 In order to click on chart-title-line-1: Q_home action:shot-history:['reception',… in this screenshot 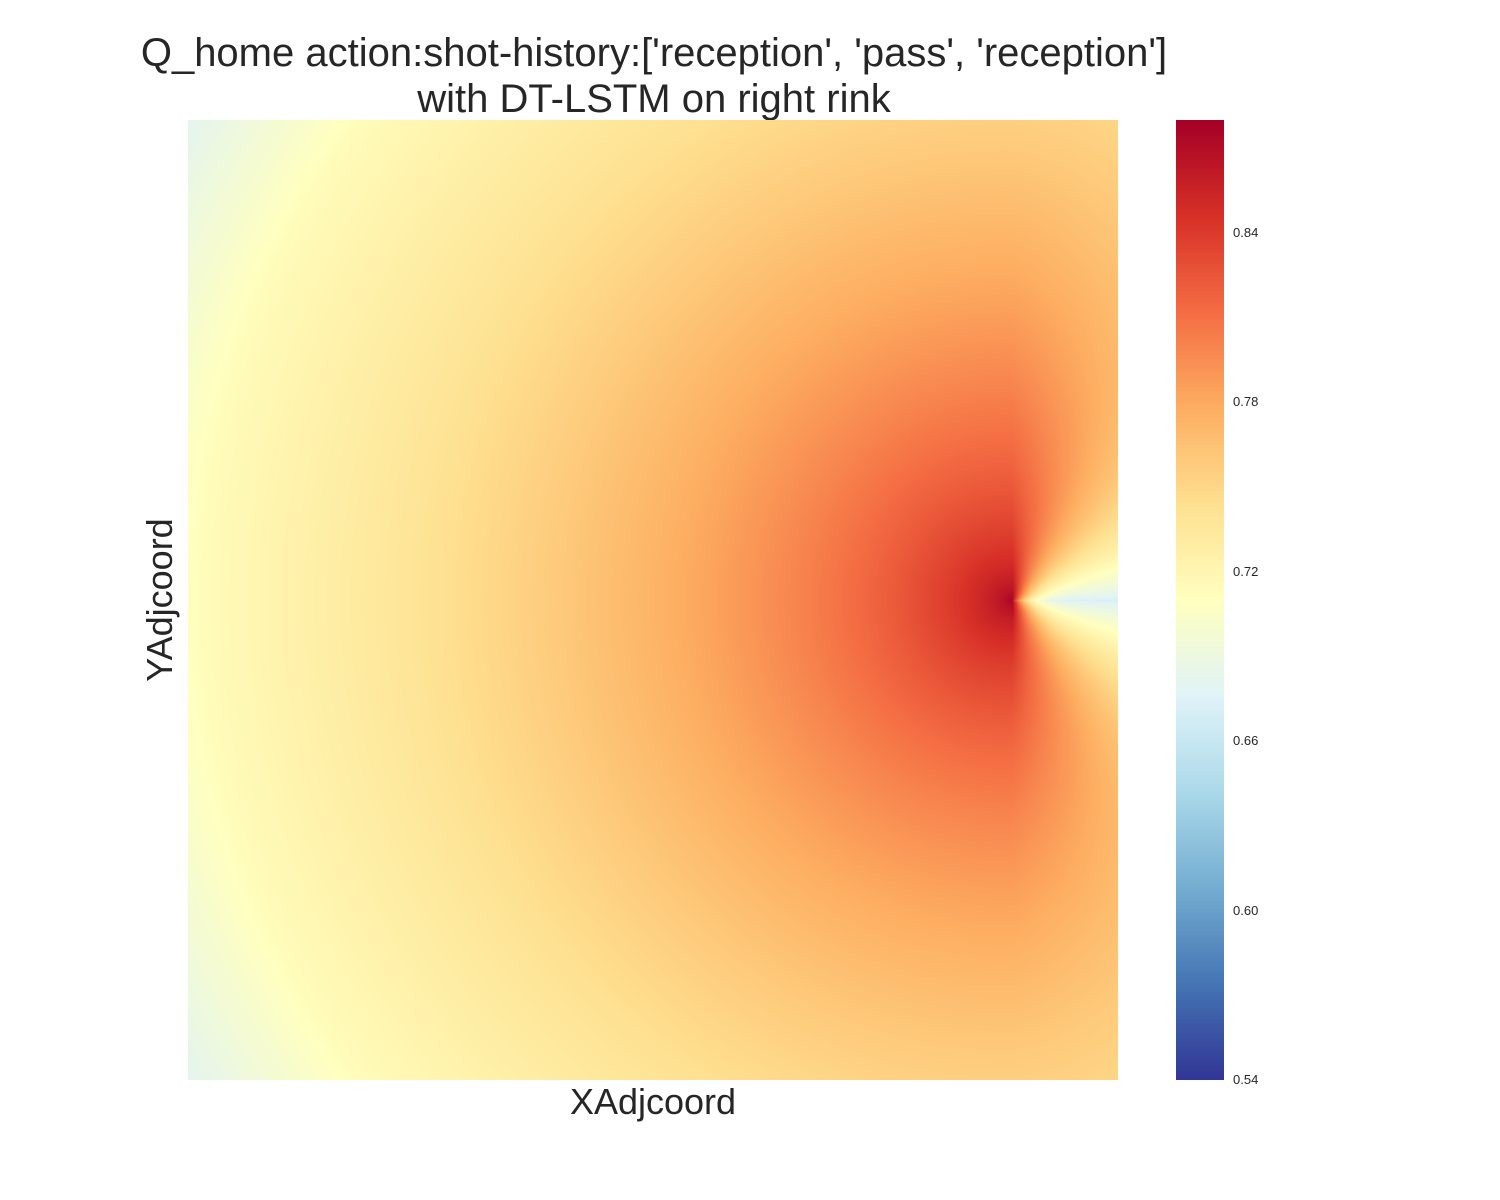, I will do `click(654, 53)`.